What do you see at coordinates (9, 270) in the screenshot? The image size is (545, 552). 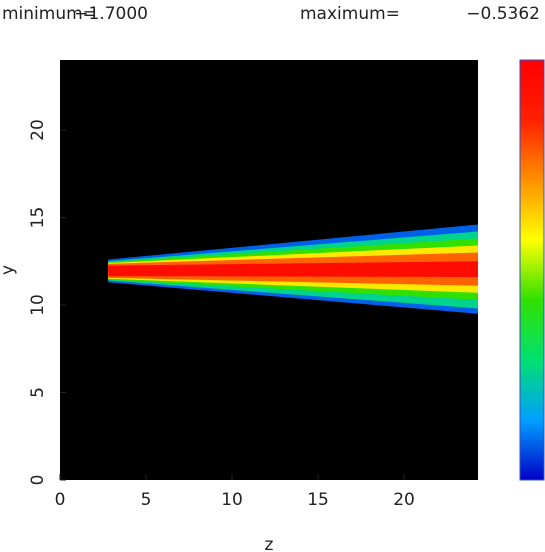 I see `y-axis-label: y` at bounding box center [9, 270].